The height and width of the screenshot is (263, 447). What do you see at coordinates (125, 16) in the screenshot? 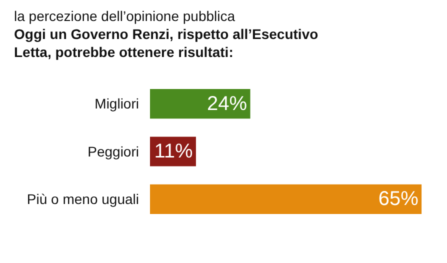
I see `chart-title: la percezione dell’opinione pubblica` at bounding box center [125, 16].